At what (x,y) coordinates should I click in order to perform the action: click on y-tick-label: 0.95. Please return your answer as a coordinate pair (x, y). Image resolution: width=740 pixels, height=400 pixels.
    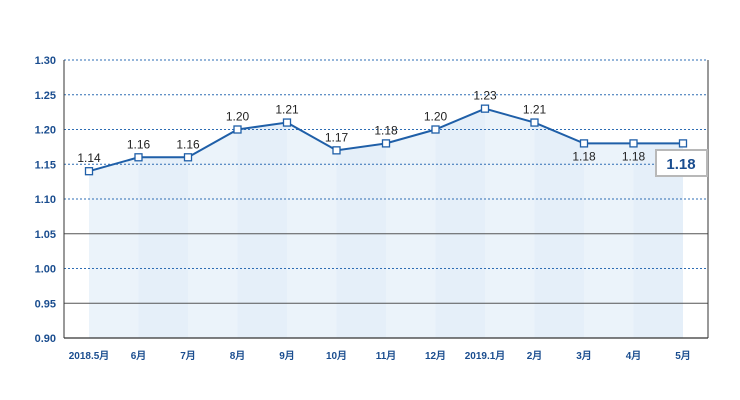
    Looking at the image, I should click on (45, 304).